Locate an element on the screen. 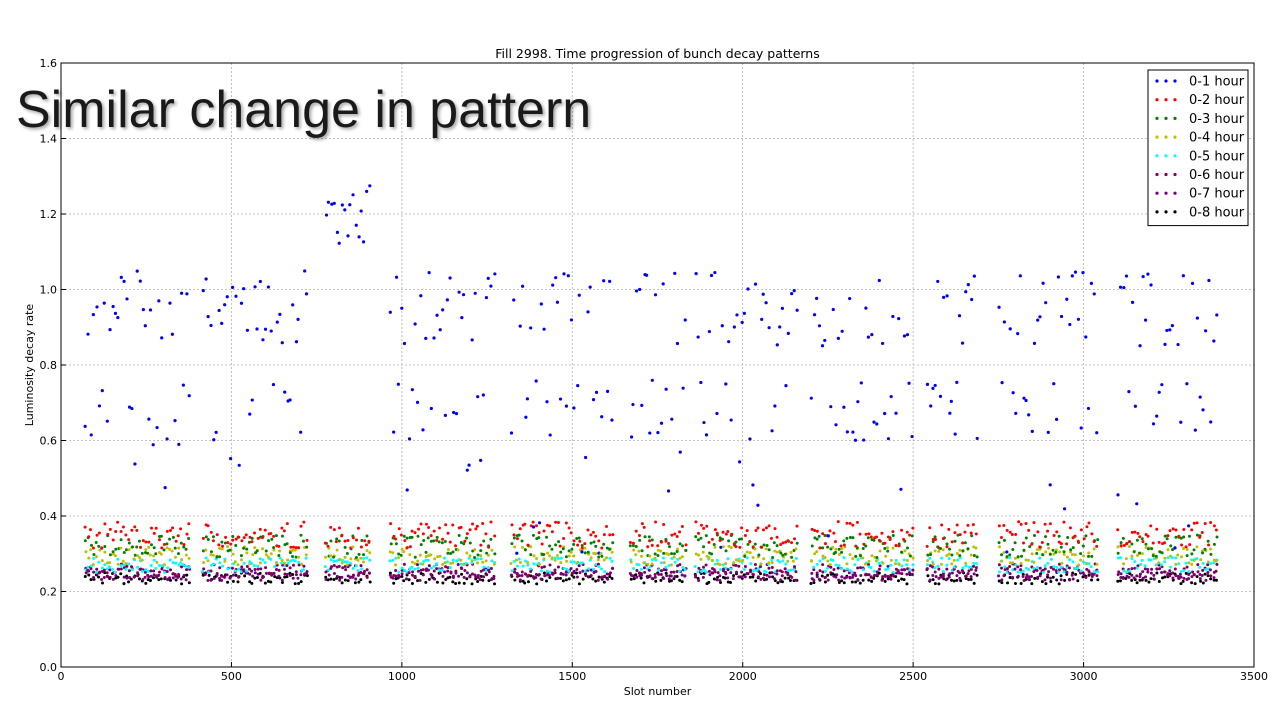 The height and width of the screenshot is (720, 1280). legend-marker is located at coordinates (1166, 81).